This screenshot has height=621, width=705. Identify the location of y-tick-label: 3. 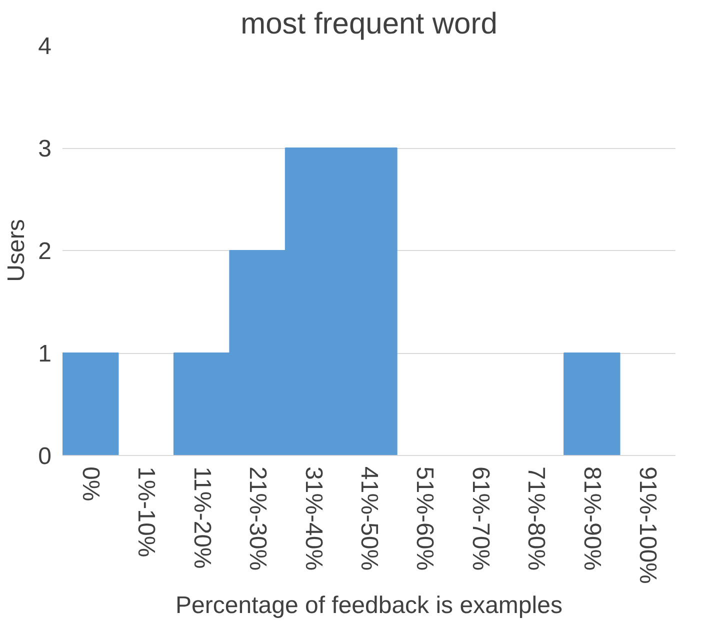
(45, 149).